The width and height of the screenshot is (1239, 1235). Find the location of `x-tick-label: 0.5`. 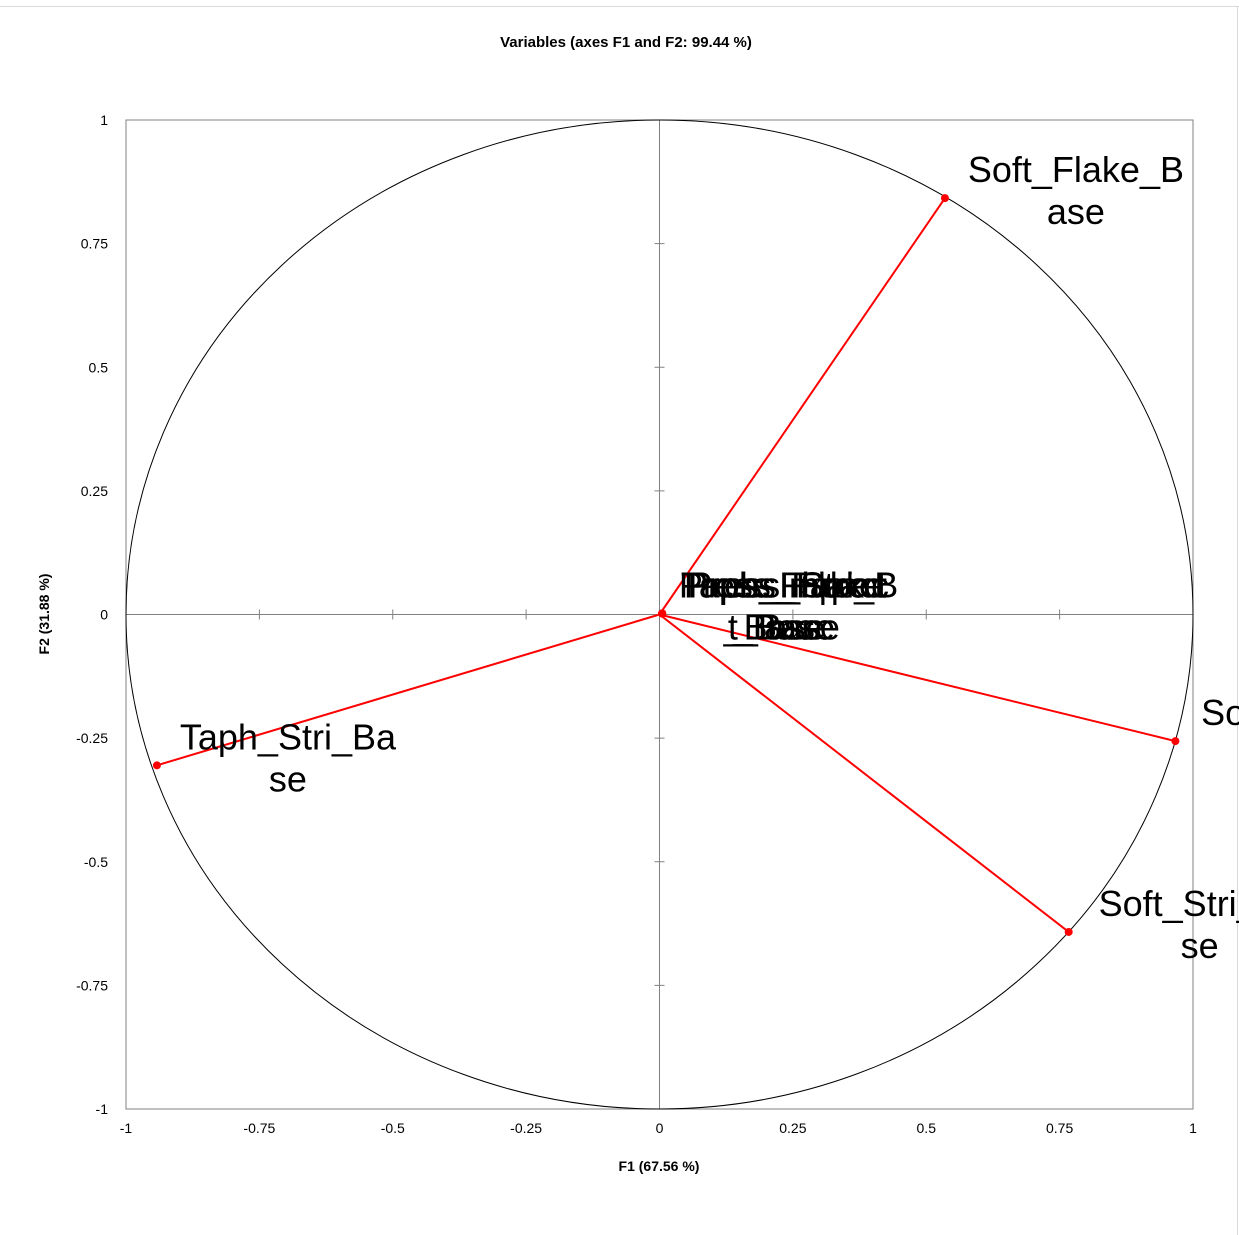

x-tick-label: 0.5 is located at coordinates (927, 1128).